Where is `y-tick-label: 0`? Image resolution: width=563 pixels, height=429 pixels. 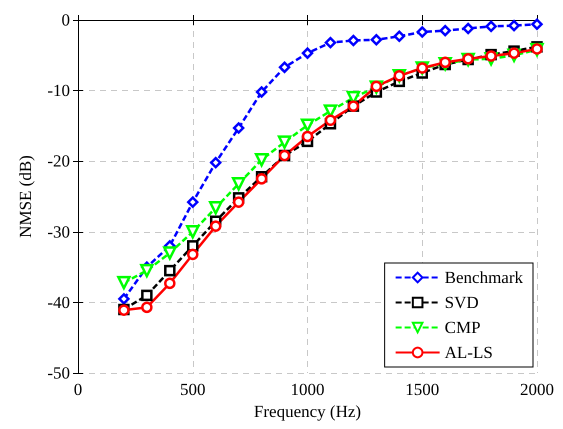 y-tick-label: 0 is located at coordinates (66, 20).